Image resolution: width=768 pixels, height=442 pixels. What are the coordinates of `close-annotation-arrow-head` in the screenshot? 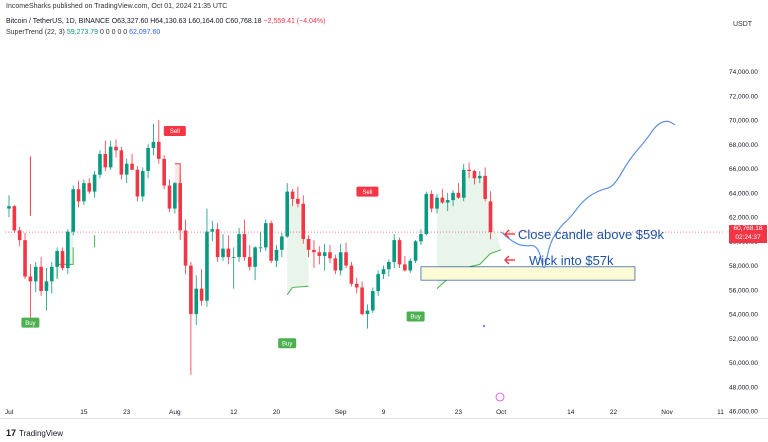 It's located at (507, 234).